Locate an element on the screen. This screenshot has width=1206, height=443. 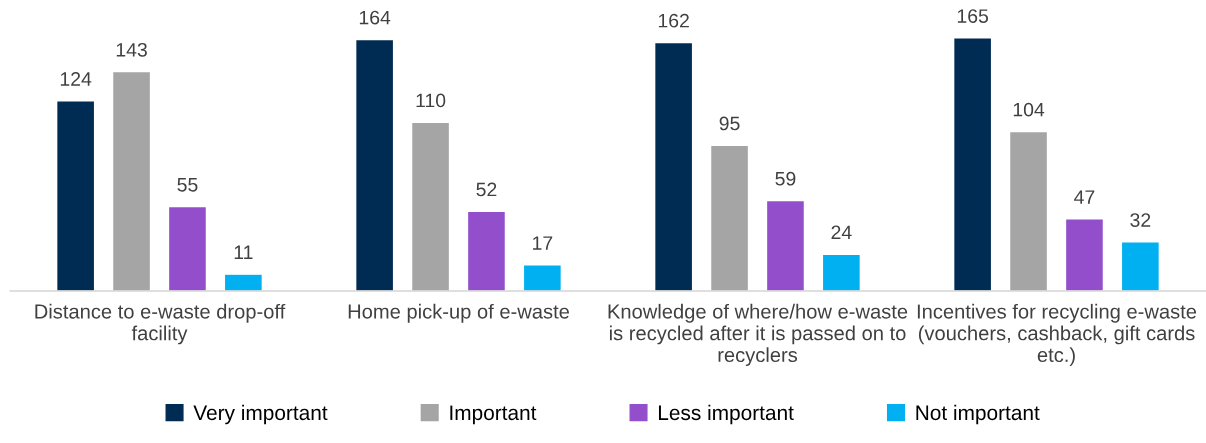
data-label: 124 is located at coordinates (76, 79).